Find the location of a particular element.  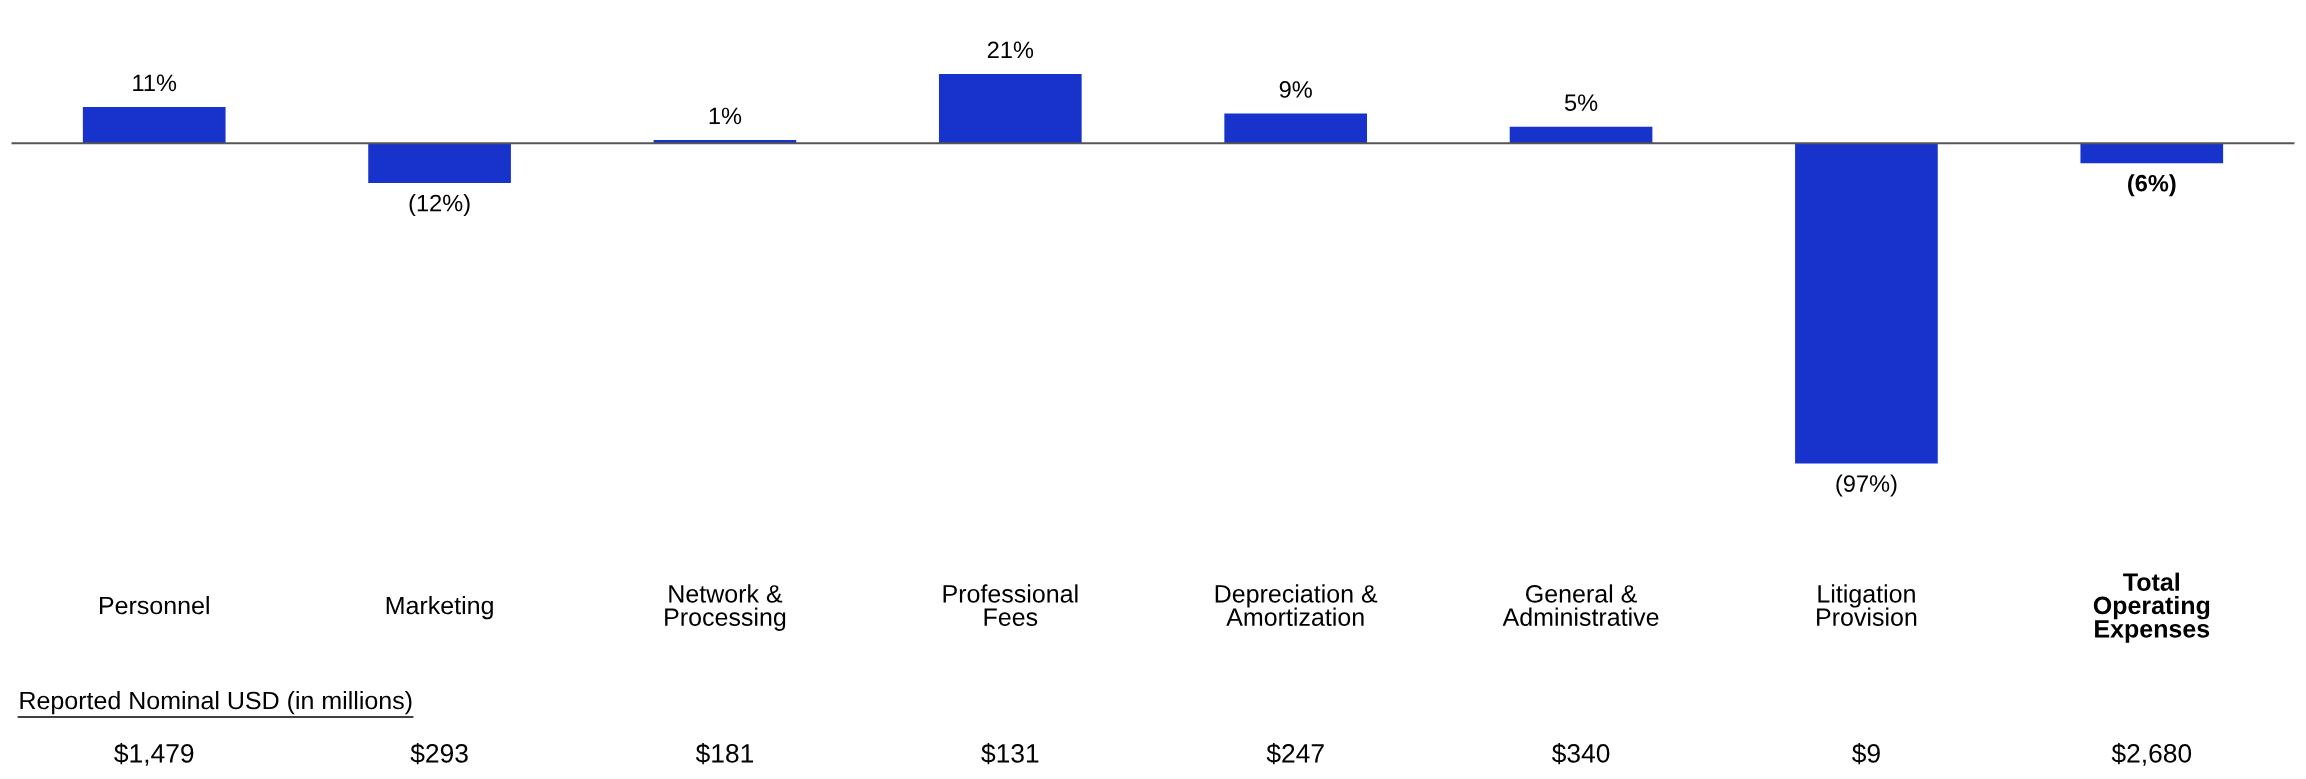

data-label: (12%) is located at coordinates (439, 205).